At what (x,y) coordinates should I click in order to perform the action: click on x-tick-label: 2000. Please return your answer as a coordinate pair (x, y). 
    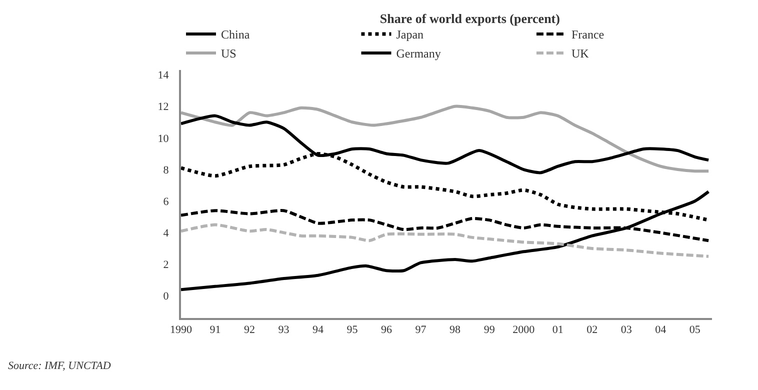
    Looking at the image, I should click on (524, 330).